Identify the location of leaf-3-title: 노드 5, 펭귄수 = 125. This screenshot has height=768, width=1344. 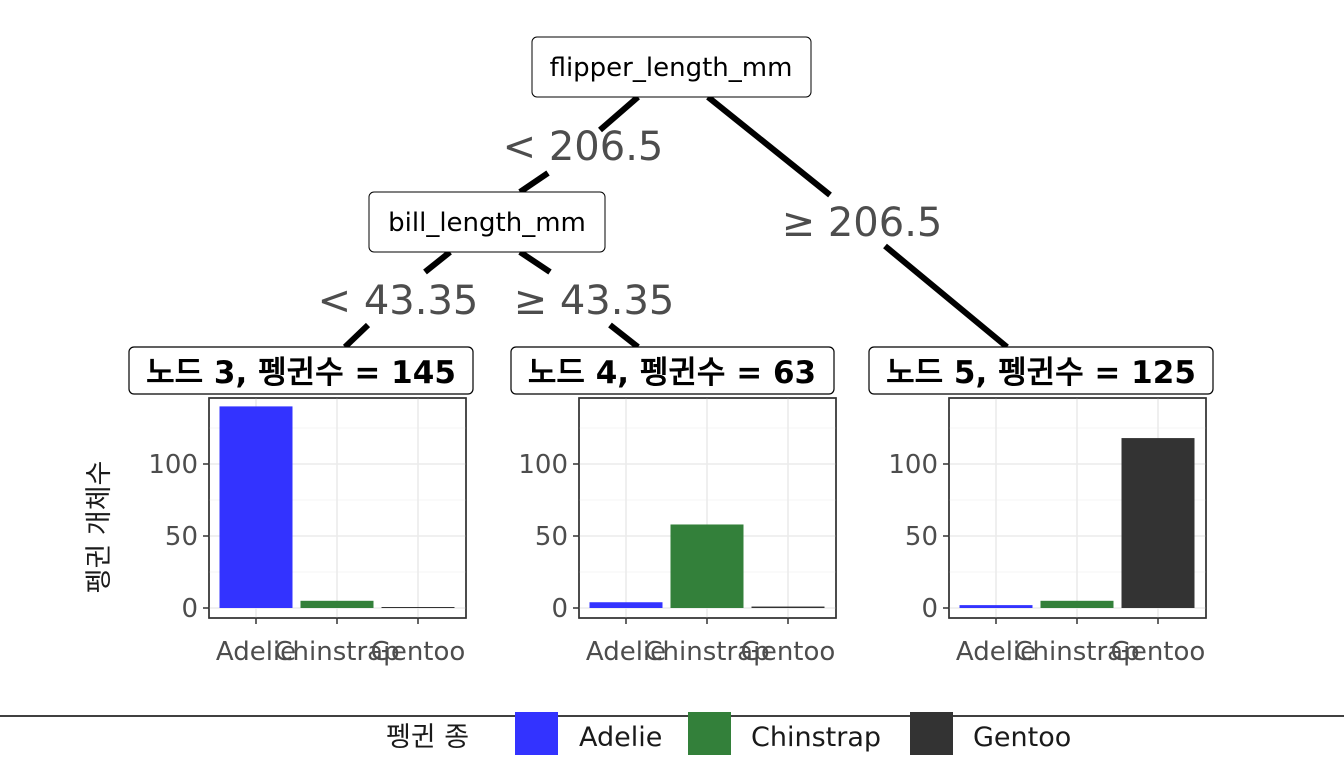
(1041, 370).